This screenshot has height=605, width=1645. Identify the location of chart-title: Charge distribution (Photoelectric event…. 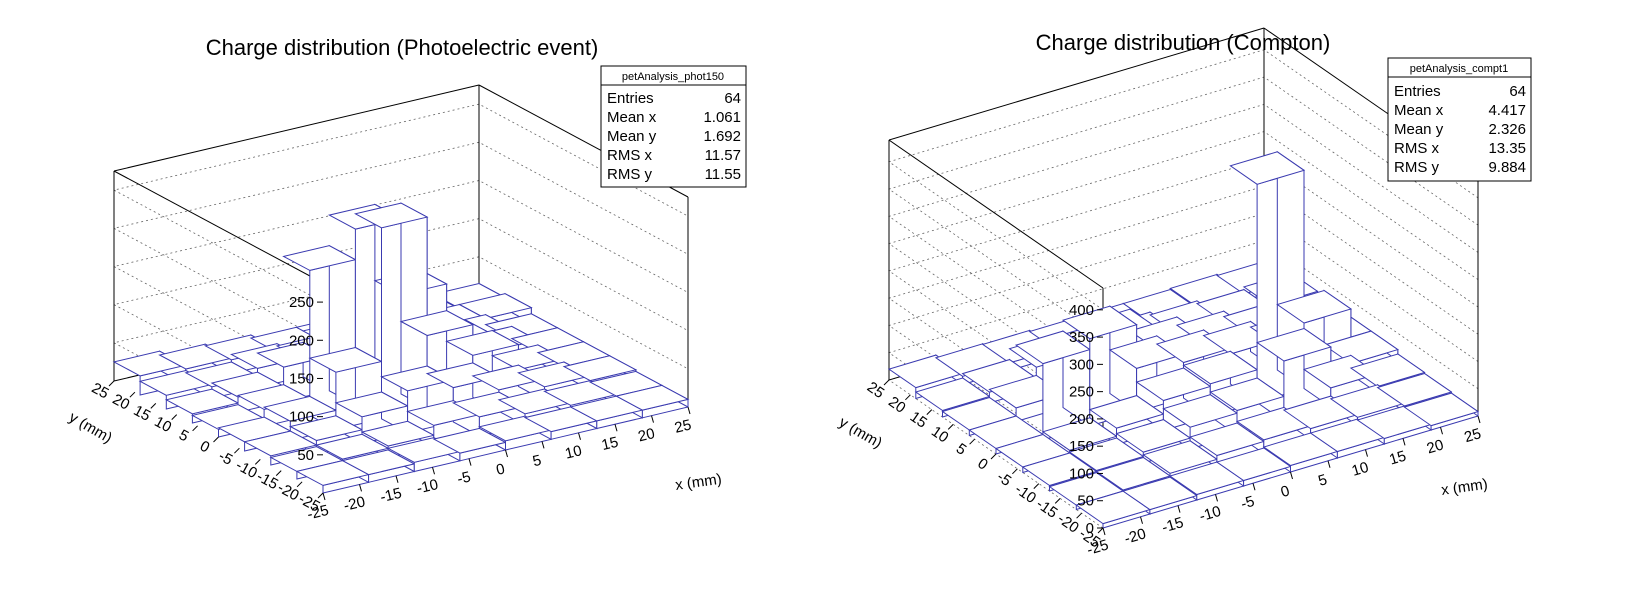
(402, 47).